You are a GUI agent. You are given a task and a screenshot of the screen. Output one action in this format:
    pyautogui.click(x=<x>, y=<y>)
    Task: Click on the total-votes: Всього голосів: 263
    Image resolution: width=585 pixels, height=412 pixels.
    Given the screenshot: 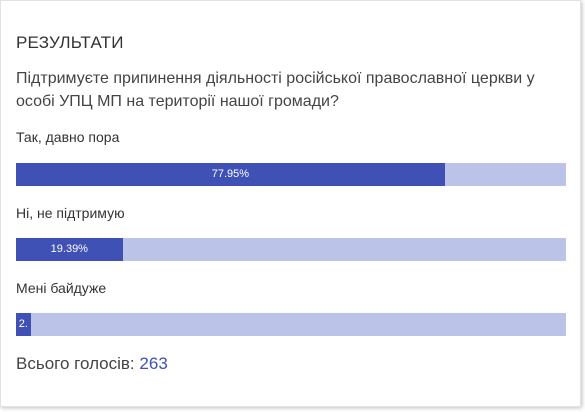 What is the action you would take?
    pyautogui.click(x=92, y=364)
    